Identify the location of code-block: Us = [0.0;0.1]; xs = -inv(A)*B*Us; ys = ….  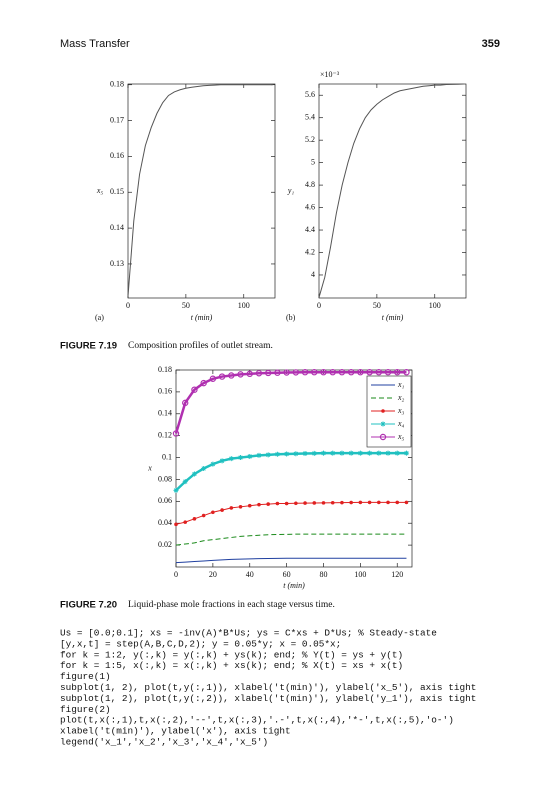
(268, 687).